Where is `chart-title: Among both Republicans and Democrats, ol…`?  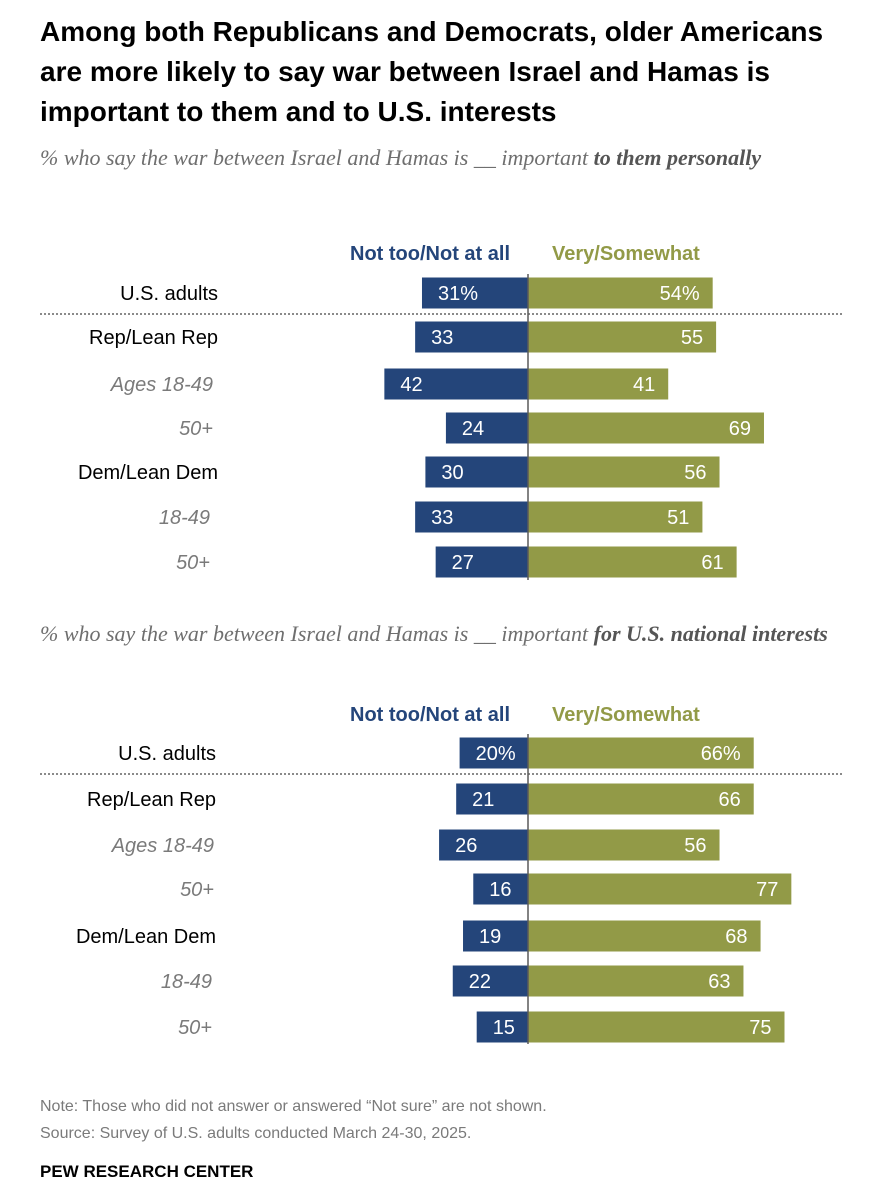 chart-title: Among both Republicans and Democrats, ol… is located at coordinates (432, 71).